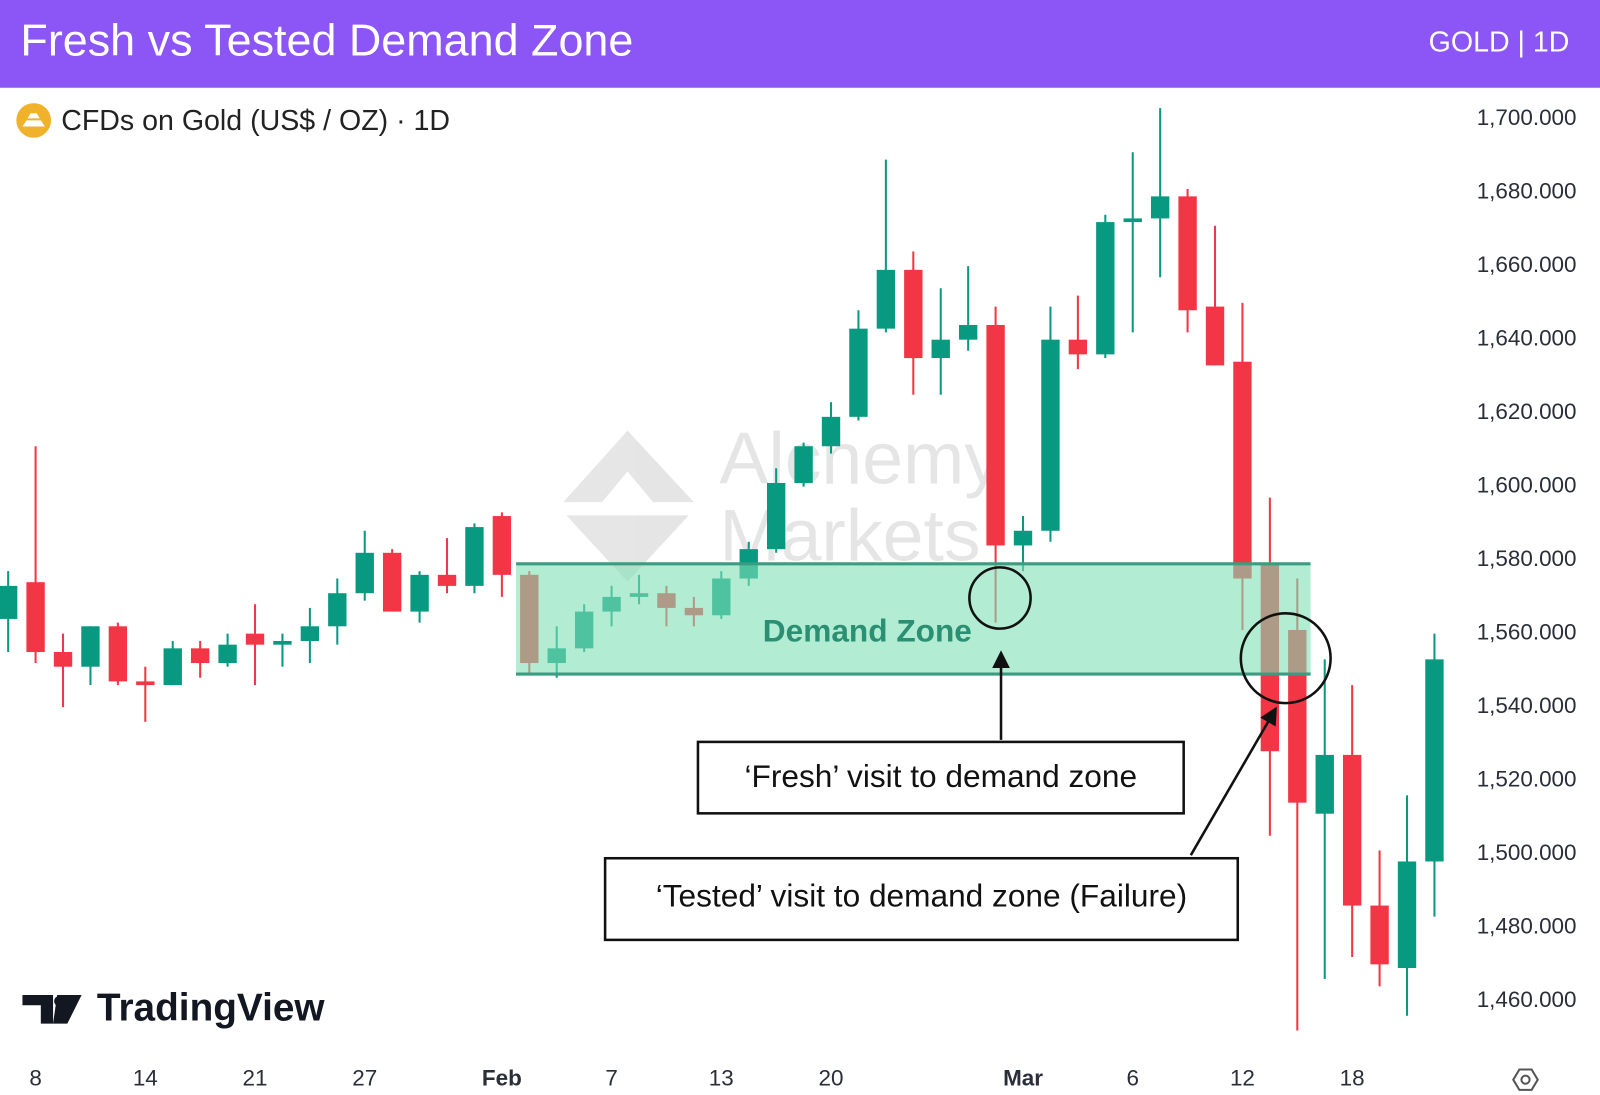 The height and width of the screenshot is (1095, 1600). What do you see at coordinates (1527, 705) in the screenshot?
I see `y-tick-label: 1,540.000` at bounding box center [1527, 705].